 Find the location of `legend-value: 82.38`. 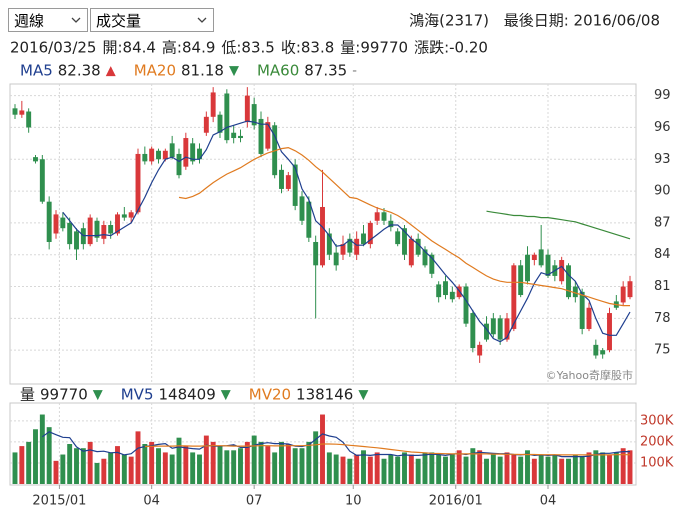

legend-value: 82.38 is located at coordinates (79, 71).